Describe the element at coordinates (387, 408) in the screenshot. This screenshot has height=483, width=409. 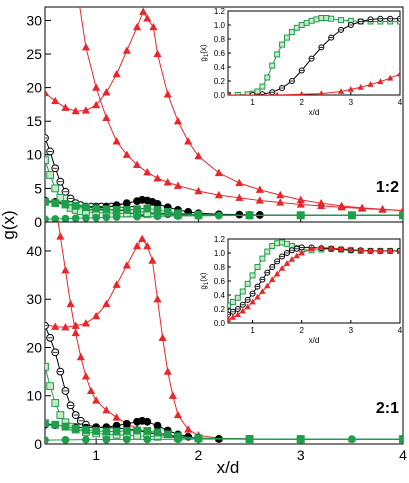
I see `bottom-ratio-label: 2:1` at that location.